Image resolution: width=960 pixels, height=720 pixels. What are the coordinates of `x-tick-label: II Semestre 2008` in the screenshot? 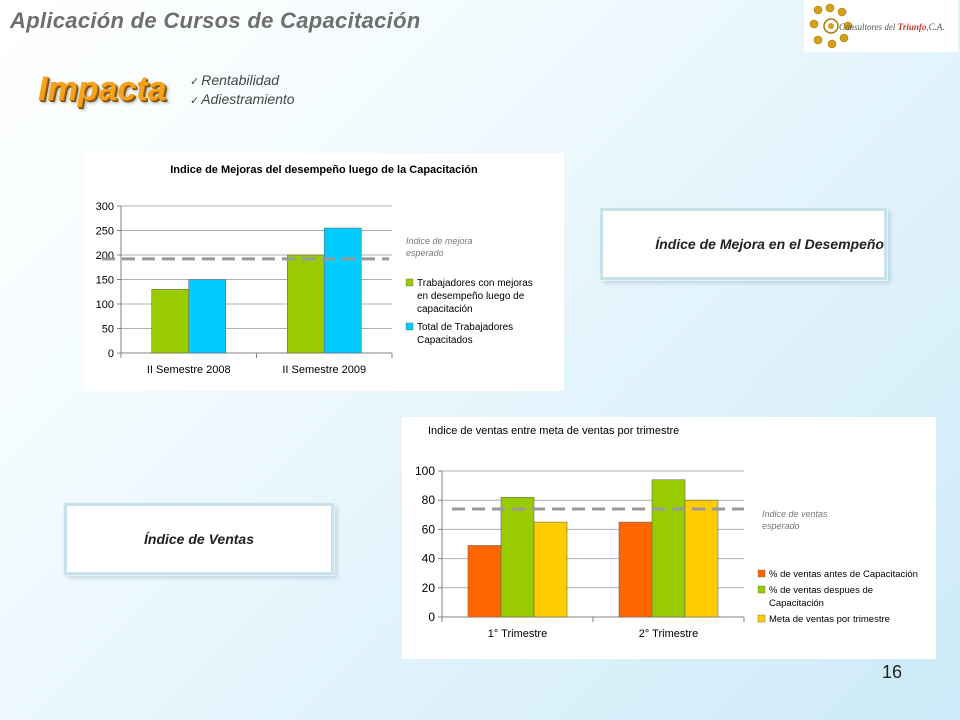 It's located at (189, 370).